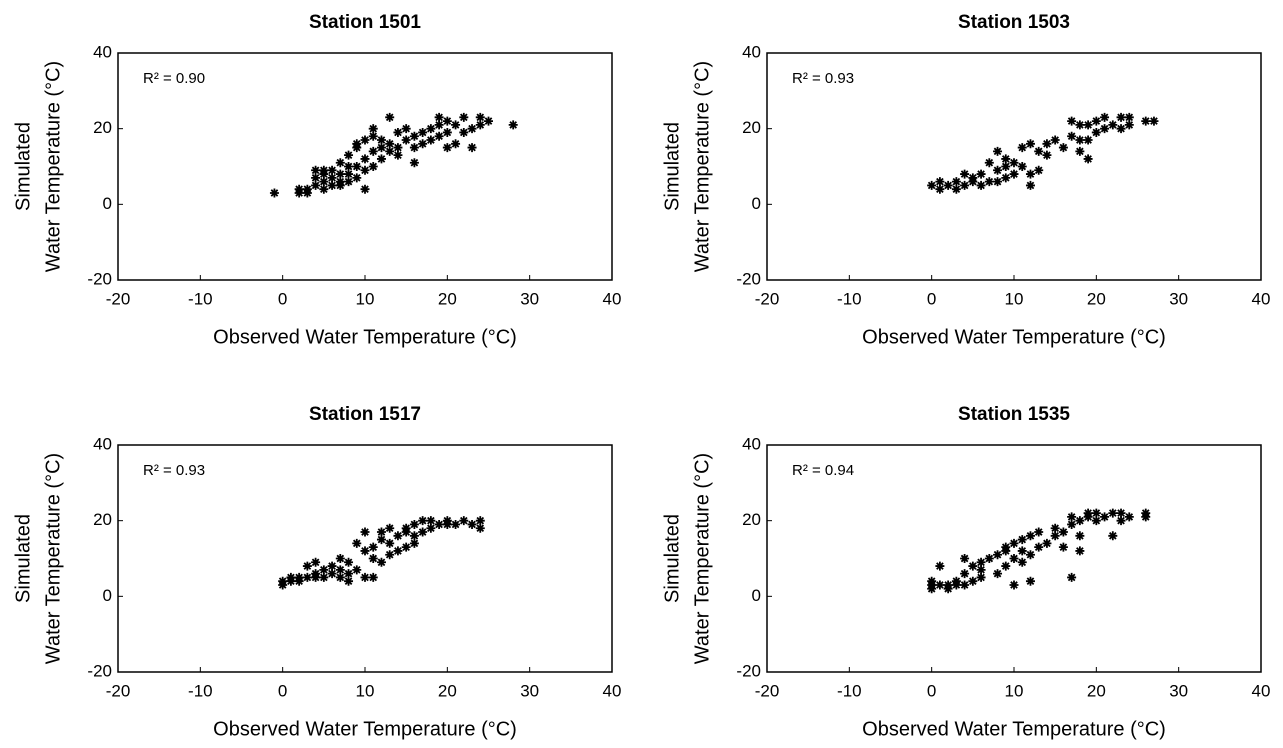  What do you see at coordinates (751, 443) in the screenshot?
I see `y-tick-label: 40` at bounding box center [751, 443].